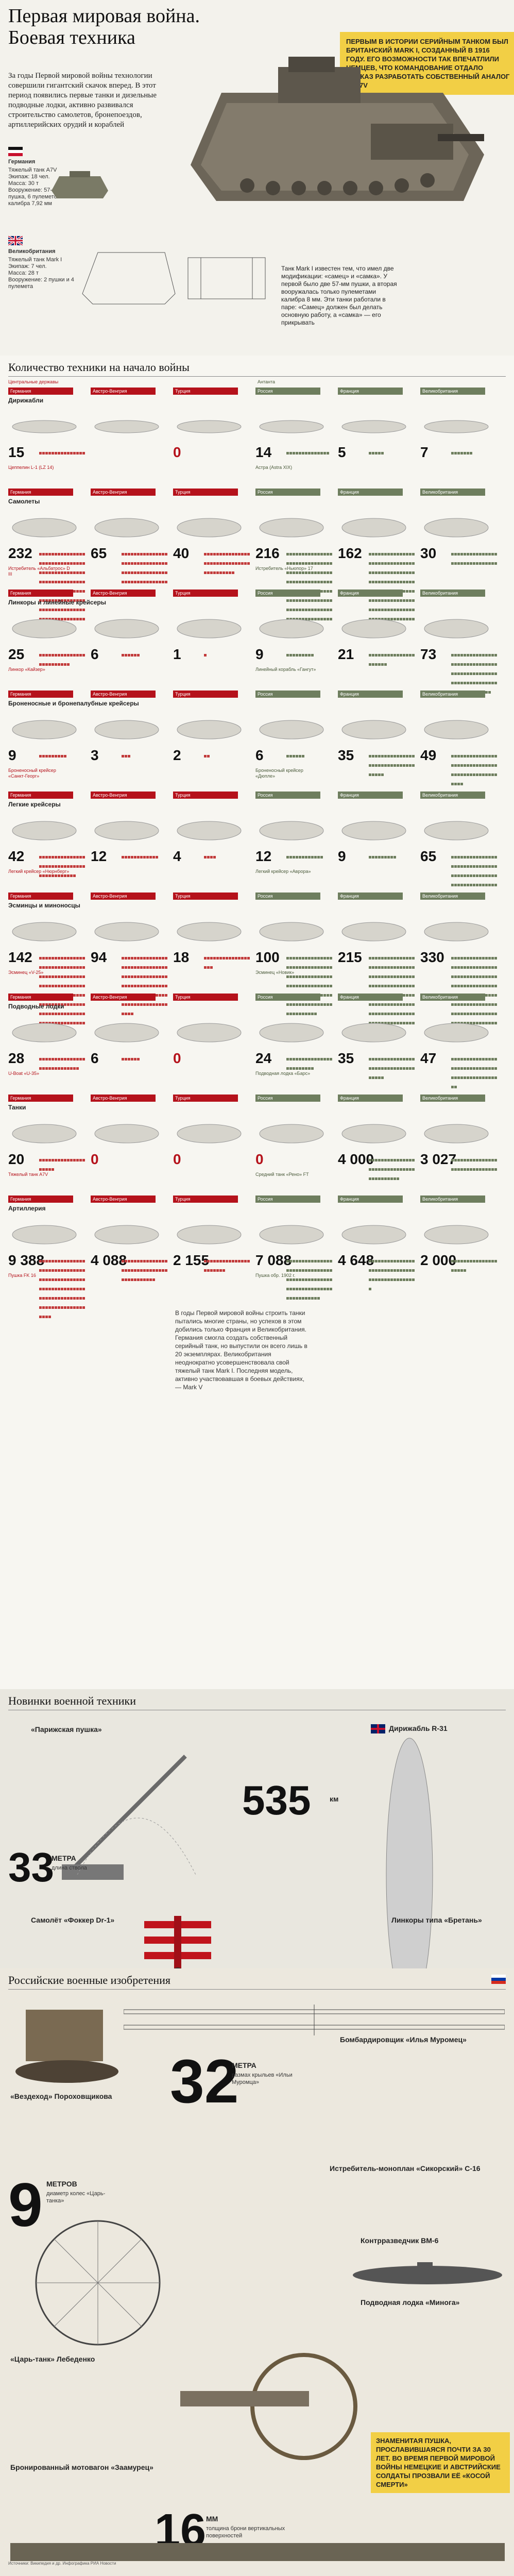 The height and width of the screenshot is (2576, 514). Describe the element at coordinates (452, 1098) in the screenshot. I see `country-header-5: Великобритания` at that location.